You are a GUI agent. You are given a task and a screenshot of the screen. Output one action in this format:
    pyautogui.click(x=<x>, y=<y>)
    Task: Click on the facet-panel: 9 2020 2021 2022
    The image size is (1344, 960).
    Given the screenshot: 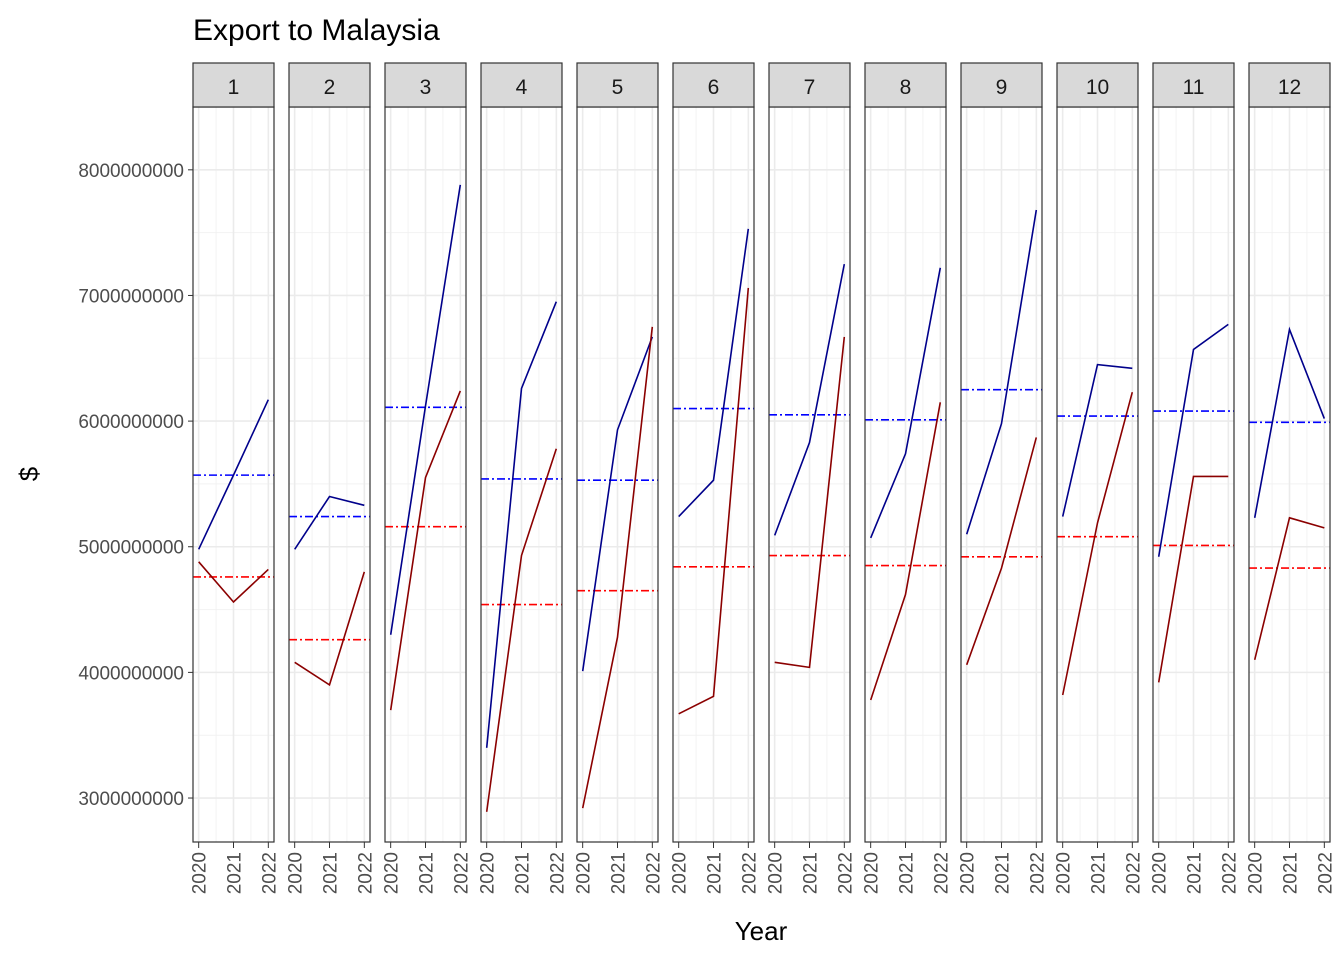 What is the action you would take?
    pyautogui.click(x=1003, y=478)
    